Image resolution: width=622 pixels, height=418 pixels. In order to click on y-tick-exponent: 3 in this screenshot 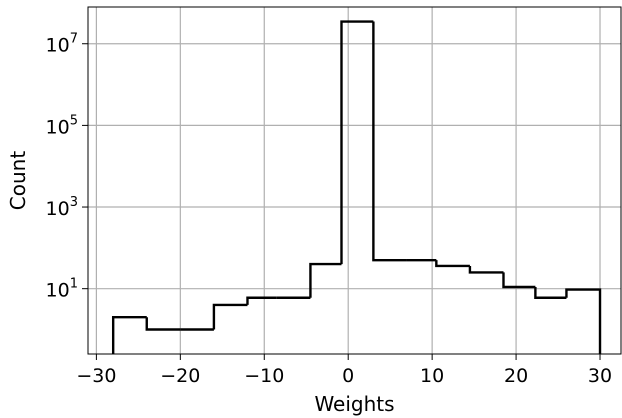, I will do `click(74, 202)`.